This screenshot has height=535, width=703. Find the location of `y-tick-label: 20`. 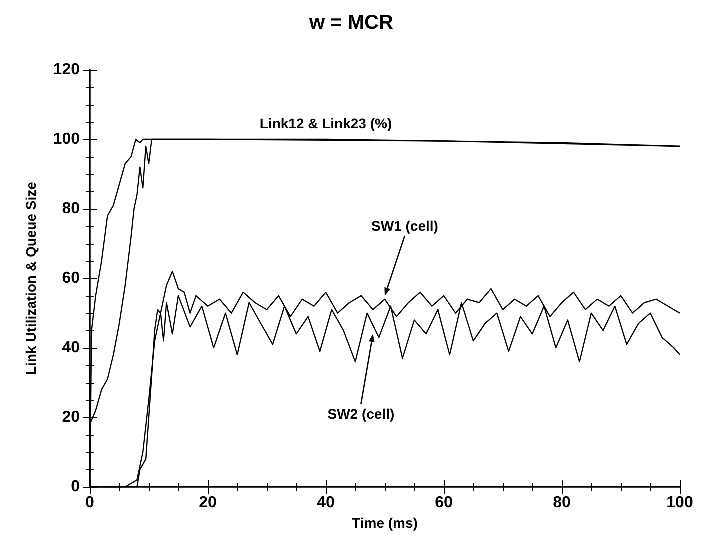

y-tick-label: 20 is located at coordinates (71, 417).